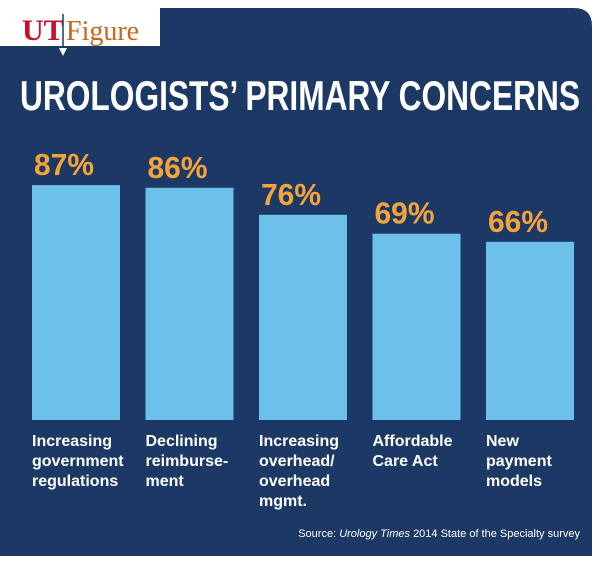 The image size is (600, 564). I want to click on x-tick-label-line: regulations, so click(75, 481).